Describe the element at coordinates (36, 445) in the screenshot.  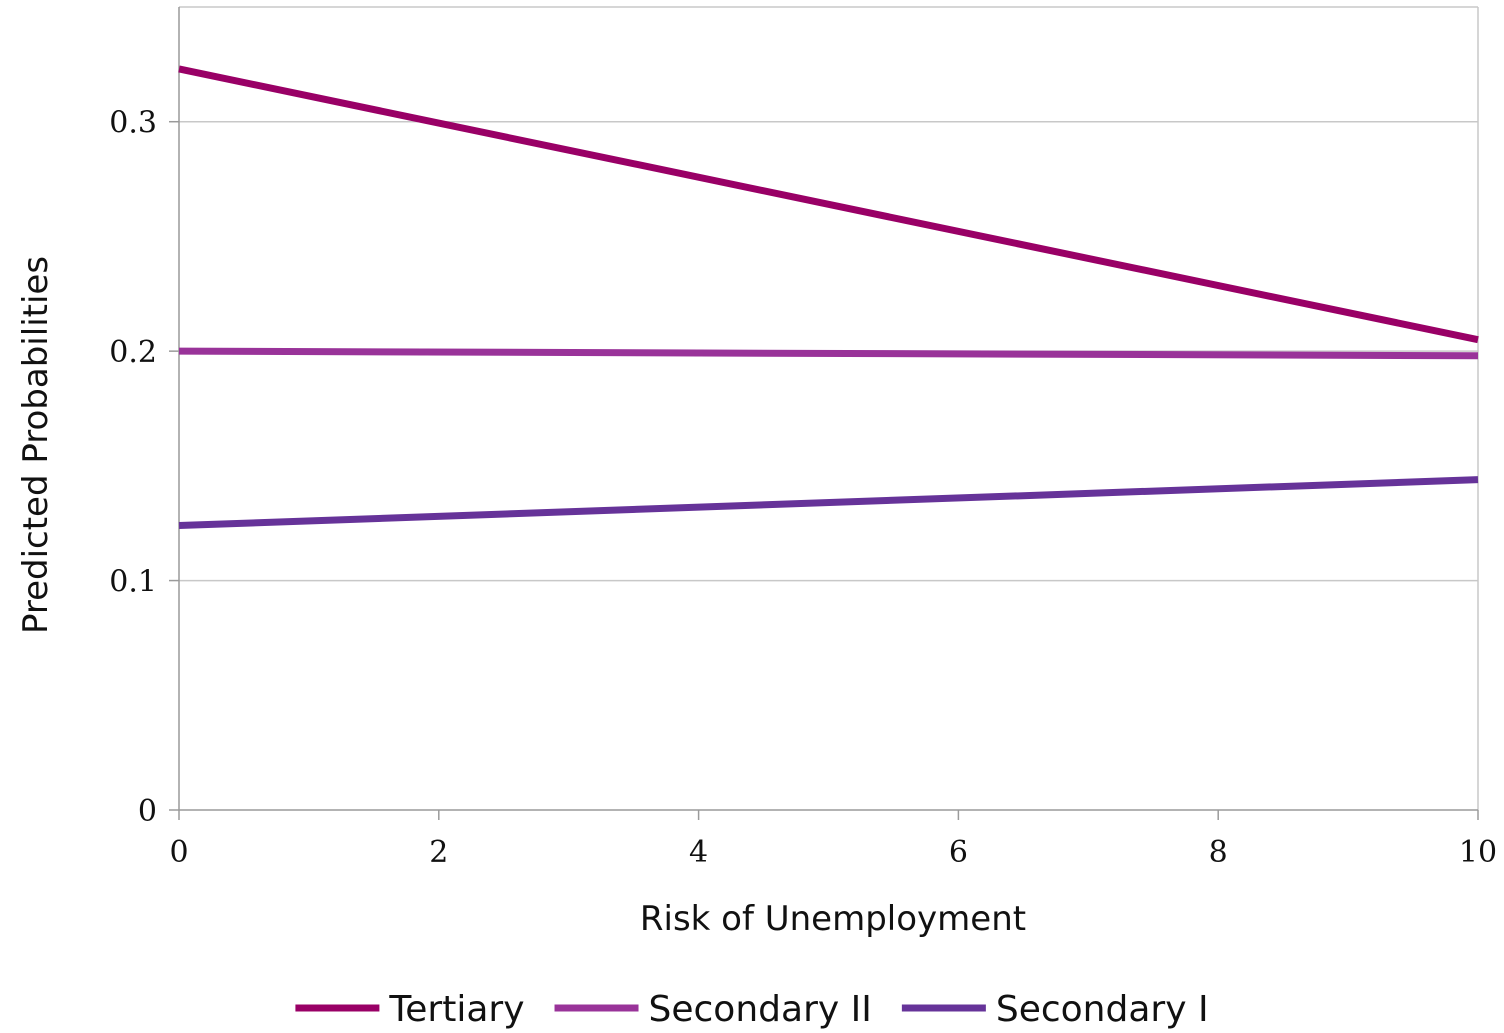
I see `y-axis-title: Predicted Probabilities` at that location.